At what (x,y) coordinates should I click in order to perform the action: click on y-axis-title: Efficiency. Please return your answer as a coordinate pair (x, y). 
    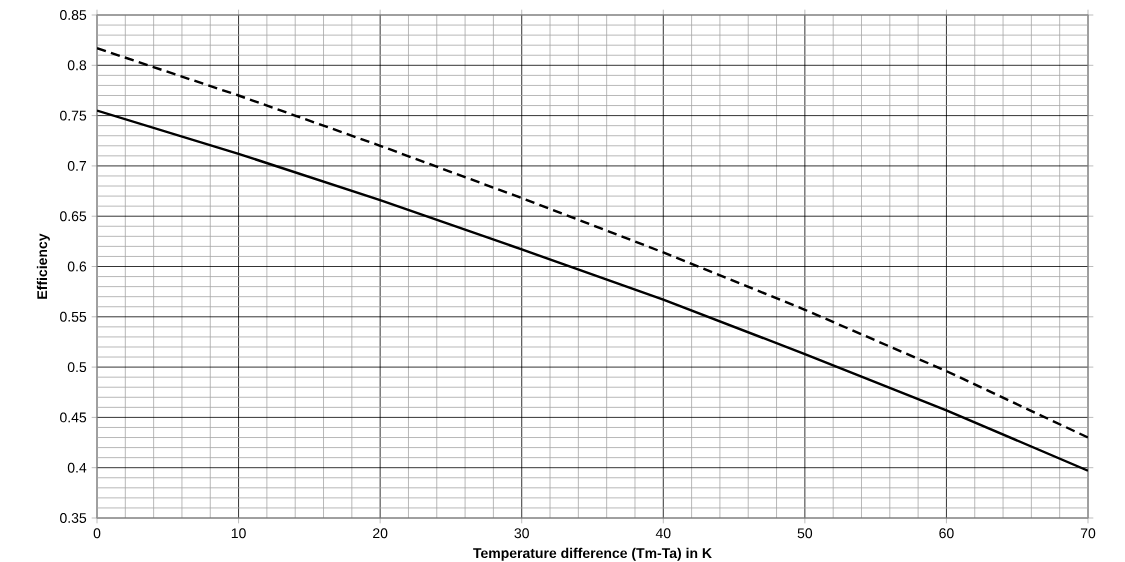
    Looking at the image, I should click on (43, 266).